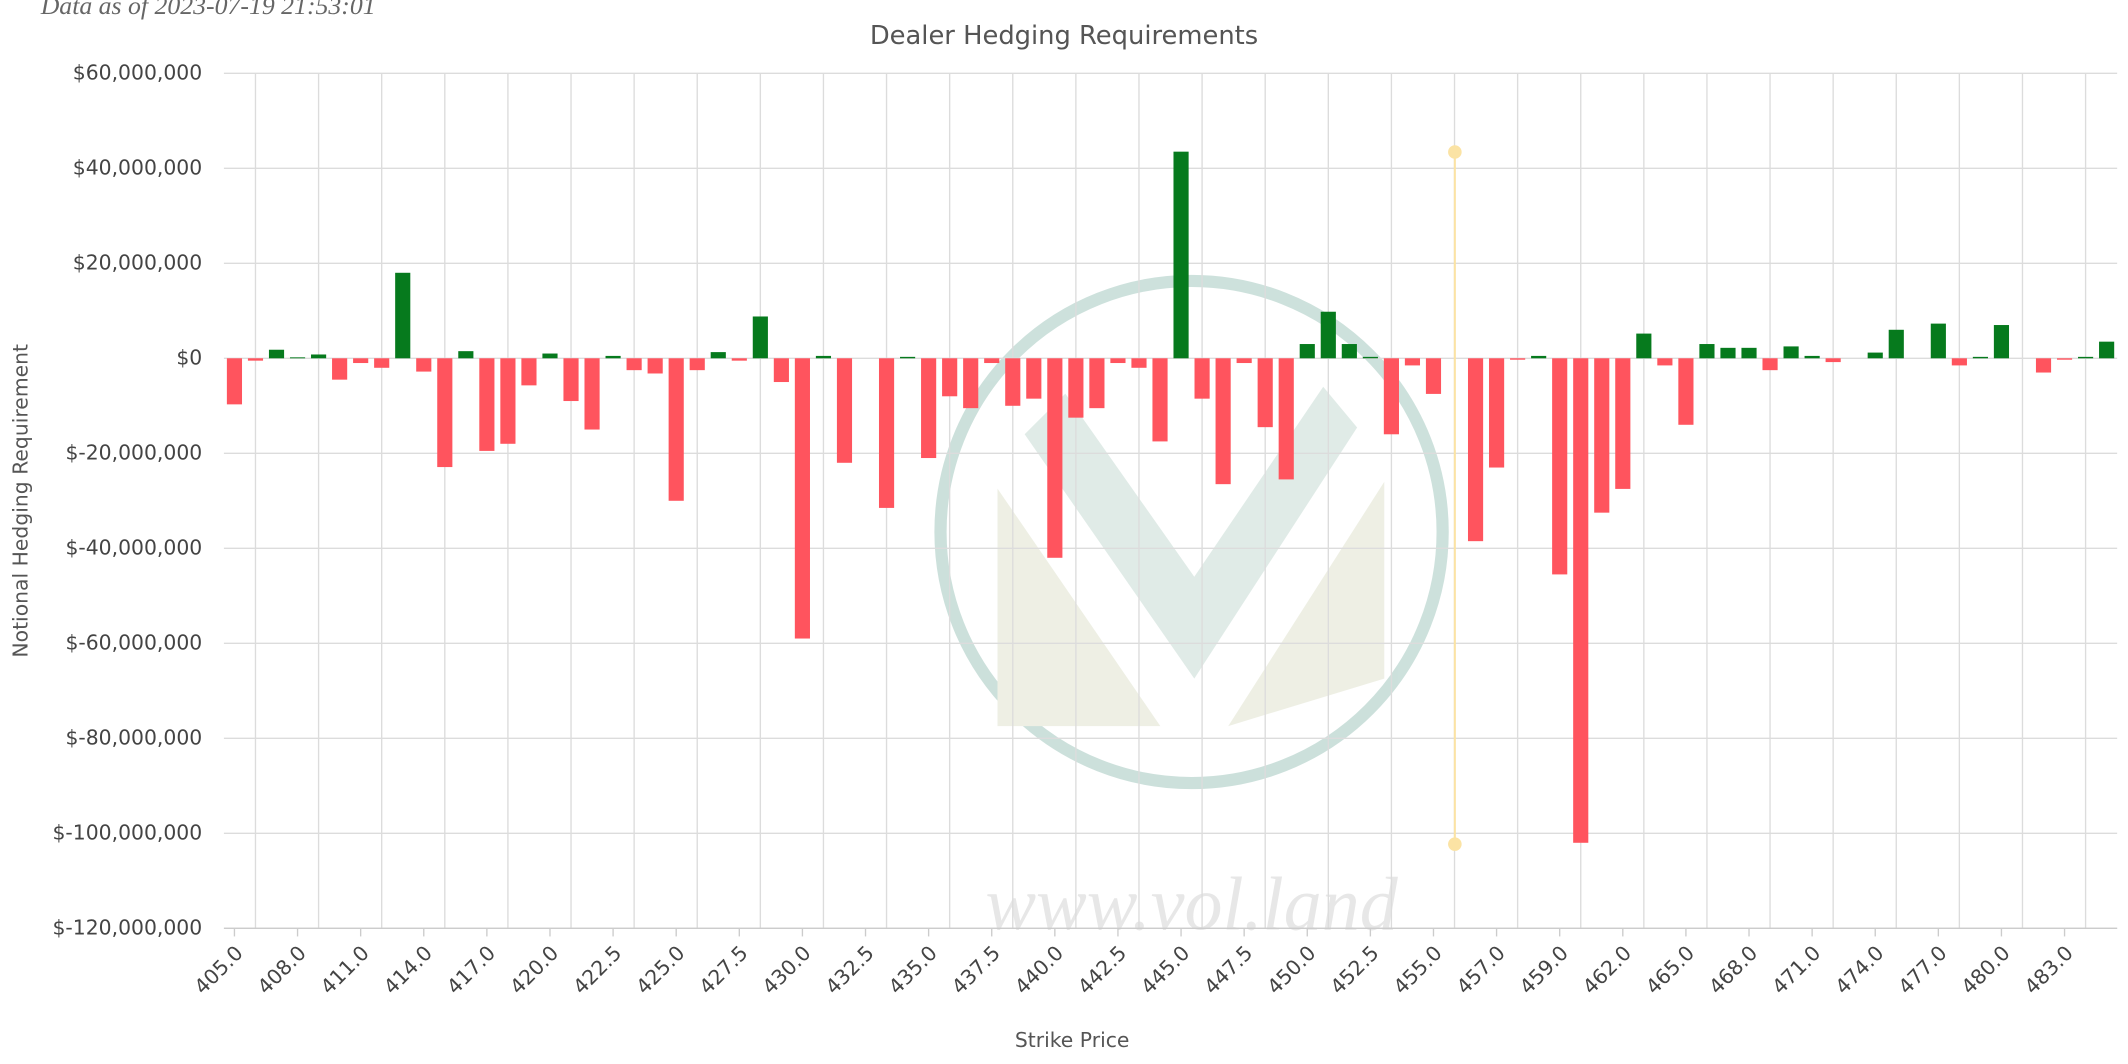 This screenshot has width=2128, height=1064. What do you see at coordinates (208, 10) in the screenshot?
I see `data-timestamp: Data as of 2023-07-19 21:53:01` at bounding box center [208, 10].